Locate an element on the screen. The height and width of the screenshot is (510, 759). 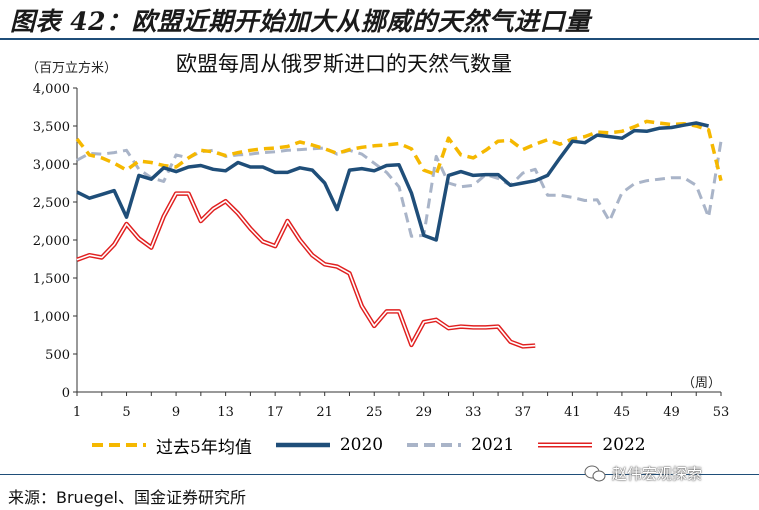
y-axis-unit-label: （百万立方米） is located at coordinates (72, 68).